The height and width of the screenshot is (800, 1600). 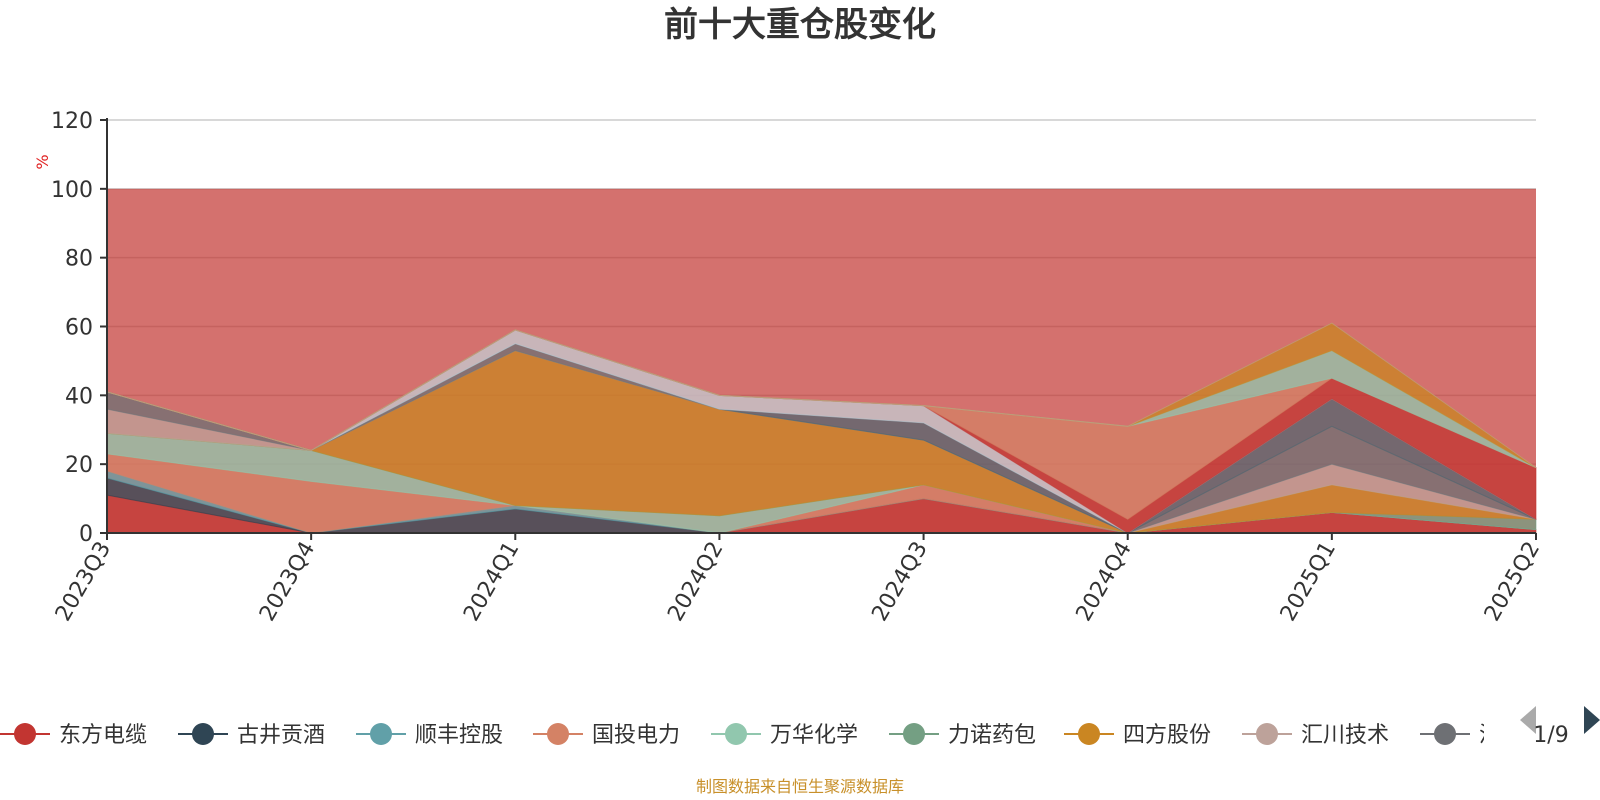 What do you see at coordinates (1460, 735) in the screenshot?
I see `legend-item: 泸` at bounding box center [1460, 735].